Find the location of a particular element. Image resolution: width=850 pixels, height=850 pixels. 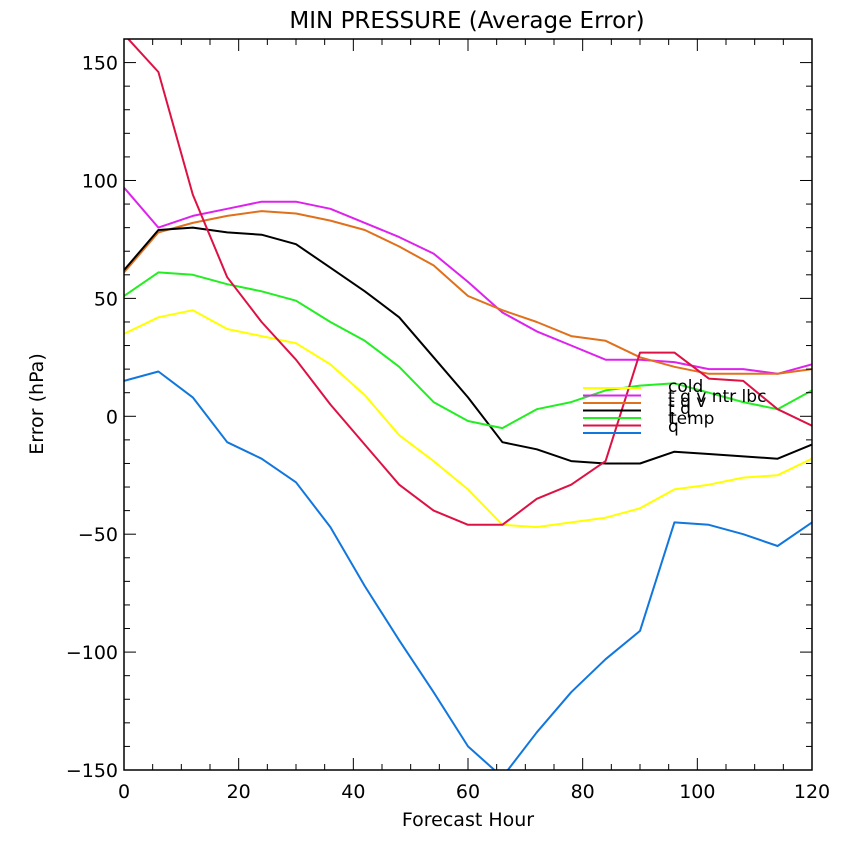

legend-label-cold: cold is located at coordinates (685, 387).